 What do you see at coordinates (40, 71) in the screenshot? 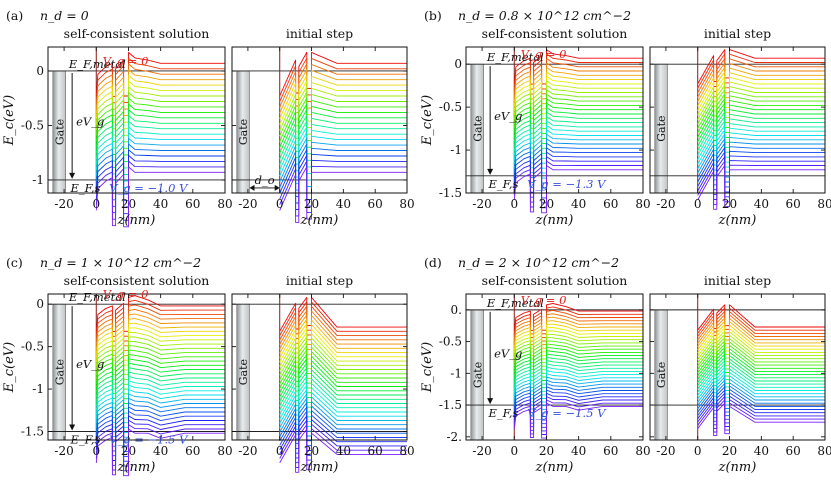
I see `y-tick-label: 0` at bounding box center [40, 71].